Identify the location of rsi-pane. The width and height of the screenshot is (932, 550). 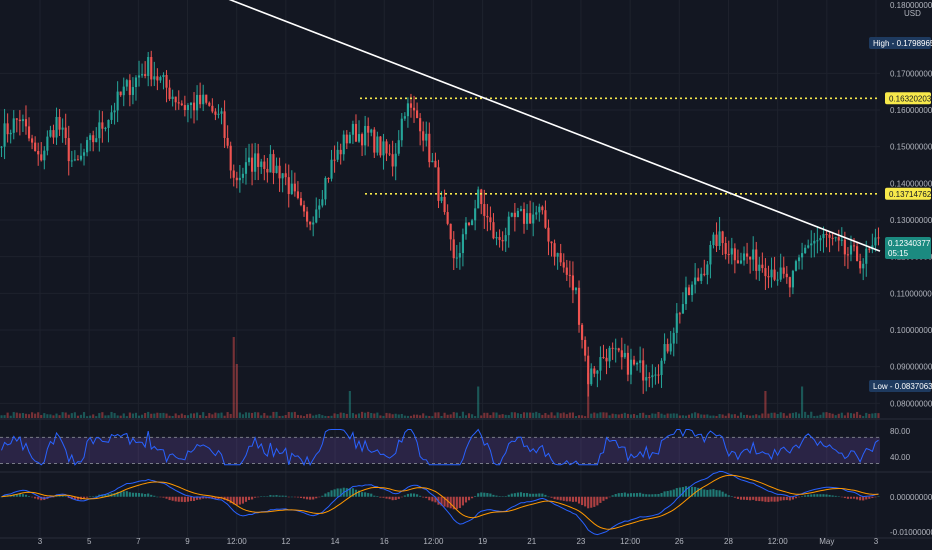
(440, 447).